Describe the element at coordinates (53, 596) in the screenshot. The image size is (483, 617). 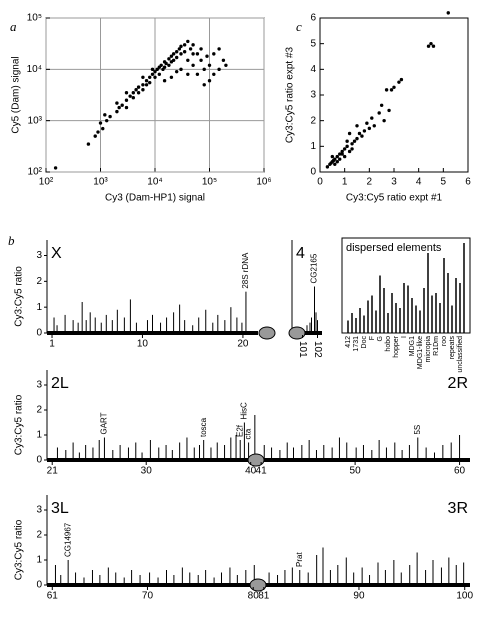
I see `x-tick-label: 61` at that location.